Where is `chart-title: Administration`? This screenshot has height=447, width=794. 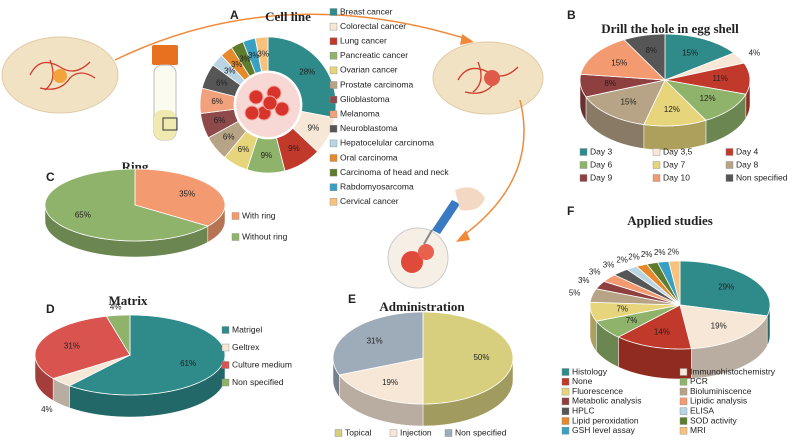
chart-title: Administration is located at coordinates (422, 306).